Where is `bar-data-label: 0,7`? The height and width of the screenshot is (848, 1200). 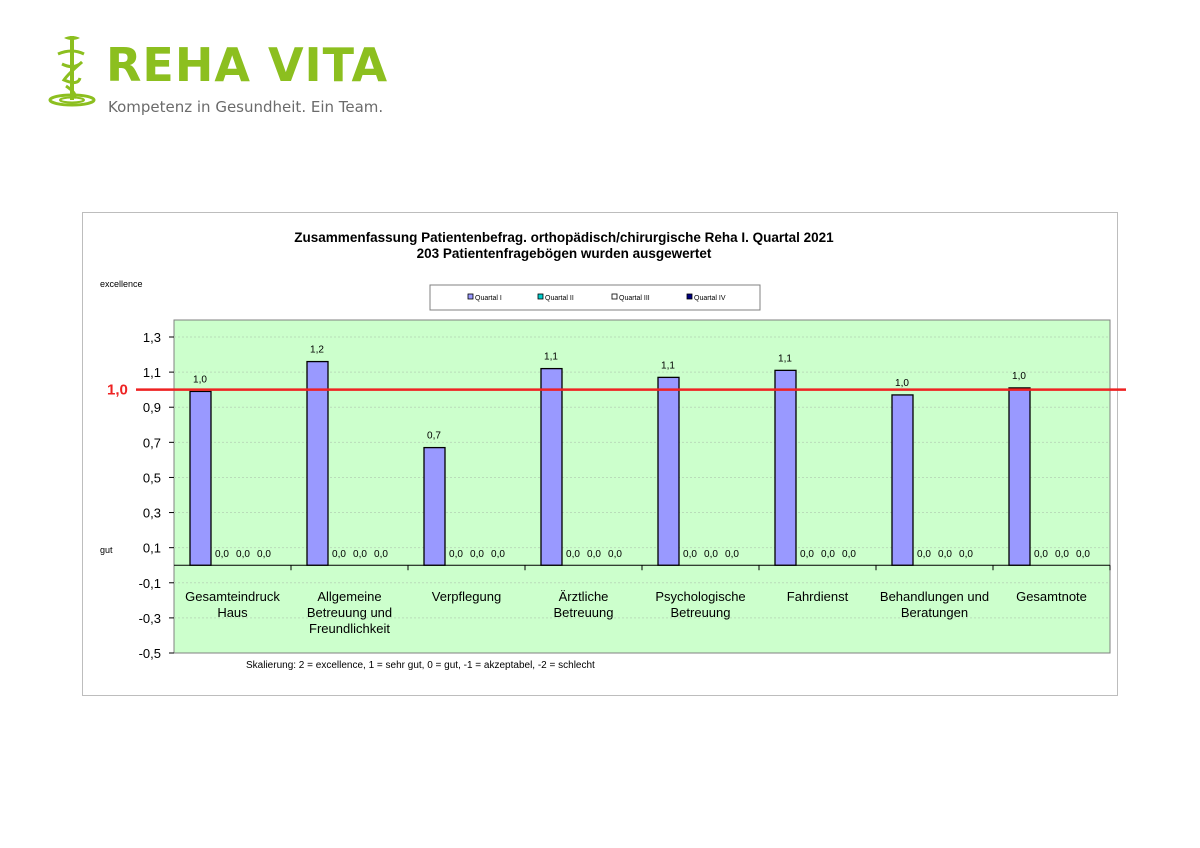
bar-data-label: 0,7 is located at coordinates (434, 436).